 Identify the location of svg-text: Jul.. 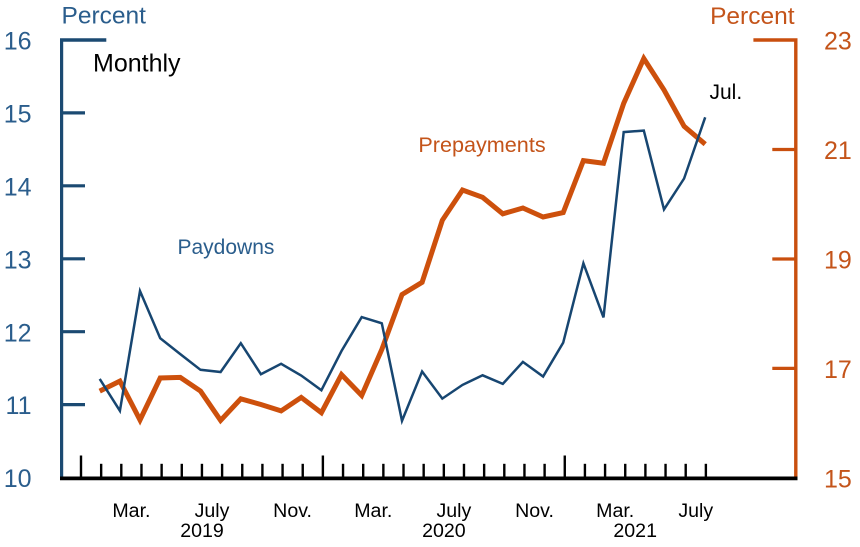
(726, 92).